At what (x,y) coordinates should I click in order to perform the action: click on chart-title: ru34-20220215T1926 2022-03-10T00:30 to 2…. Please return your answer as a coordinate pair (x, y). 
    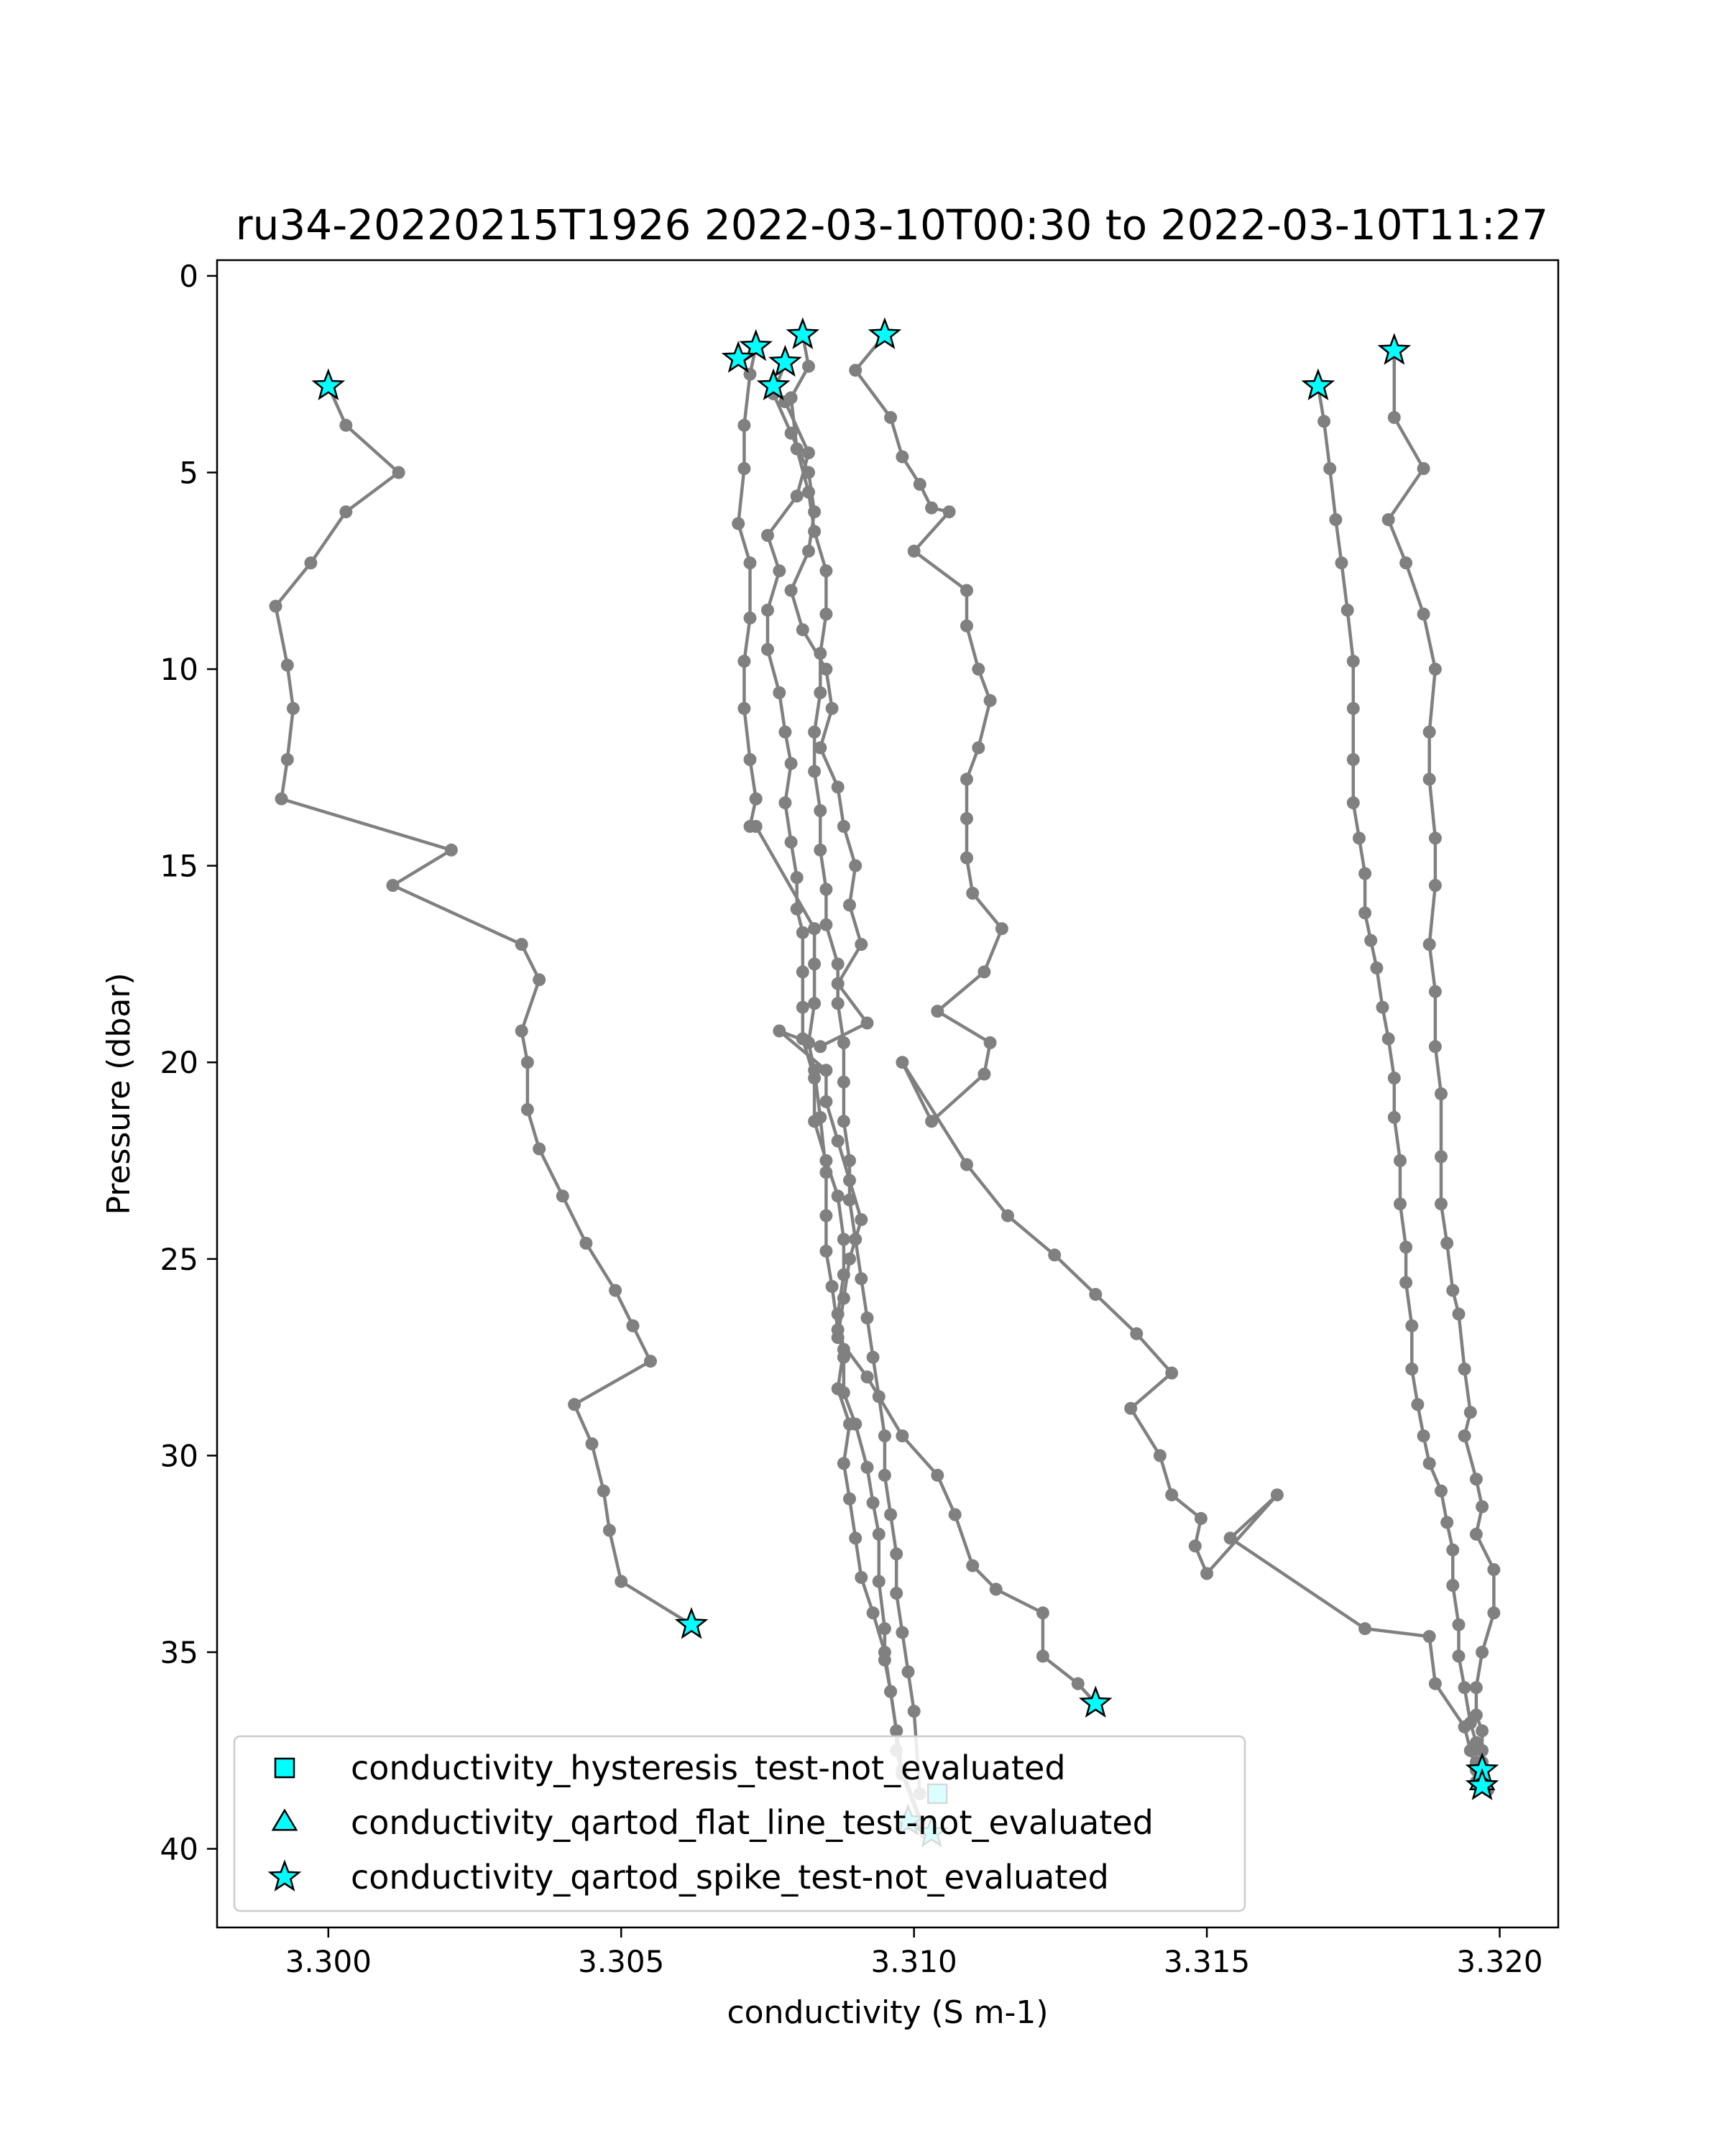
    Looking at the image, I should click on (892, 225).